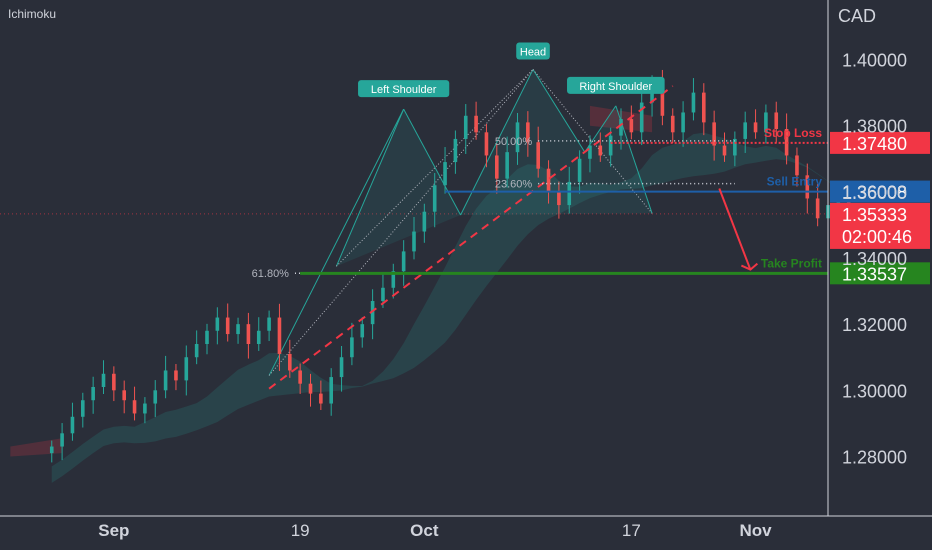 Image resolution: width=932 pixels, height=550 pixels. I want to click on level-label: Stop Loss, so click(793, 133).